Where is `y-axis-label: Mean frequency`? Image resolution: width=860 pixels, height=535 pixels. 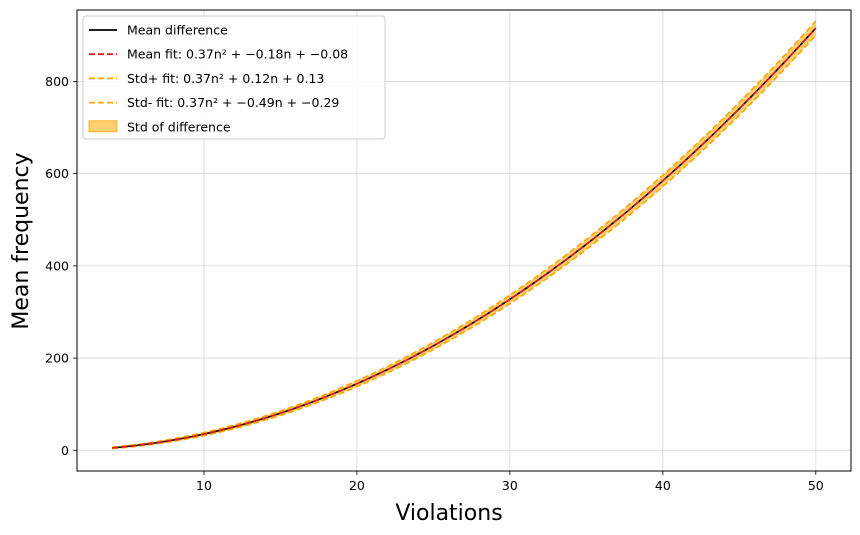 y-axis-label: Mean frequency is located at coordinates (21, 240).